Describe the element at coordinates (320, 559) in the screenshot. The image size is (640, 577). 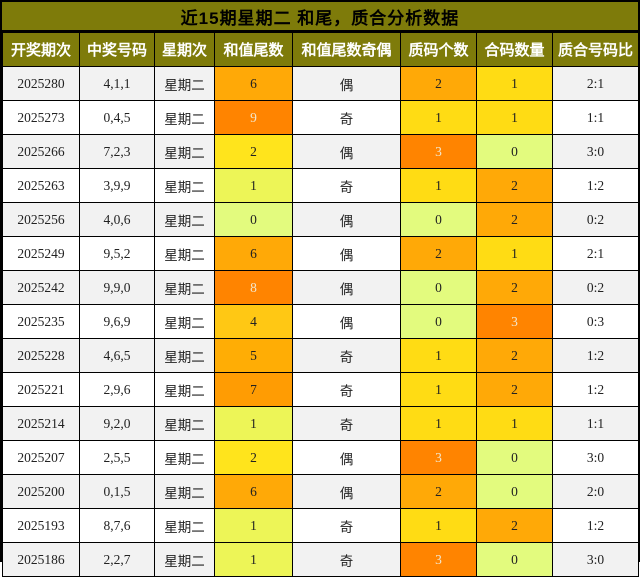
I see `table-row: 2025186 2,2,7 星期二 1 奇 3 0 3:0` at that location.